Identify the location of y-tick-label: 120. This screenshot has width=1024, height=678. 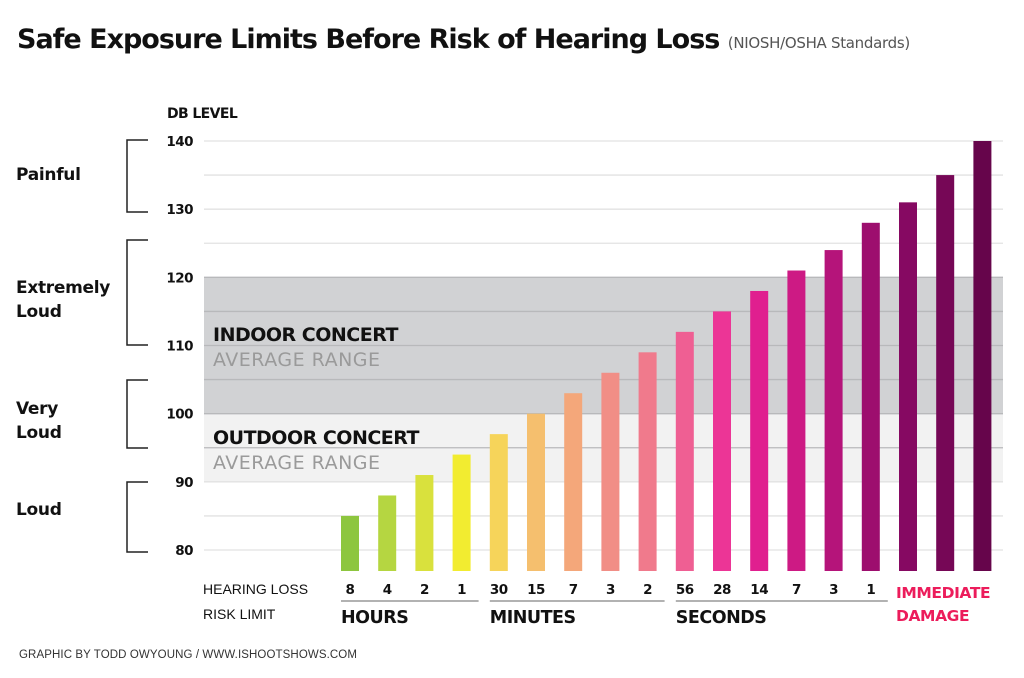
(179, 278).